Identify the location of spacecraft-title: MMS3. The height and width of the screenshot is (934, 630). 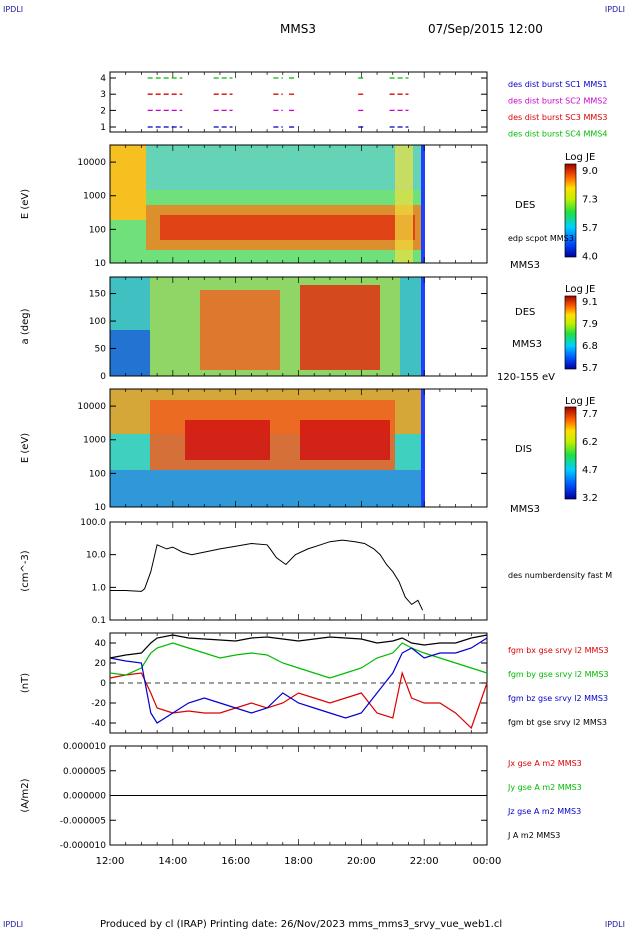
(298, 29).